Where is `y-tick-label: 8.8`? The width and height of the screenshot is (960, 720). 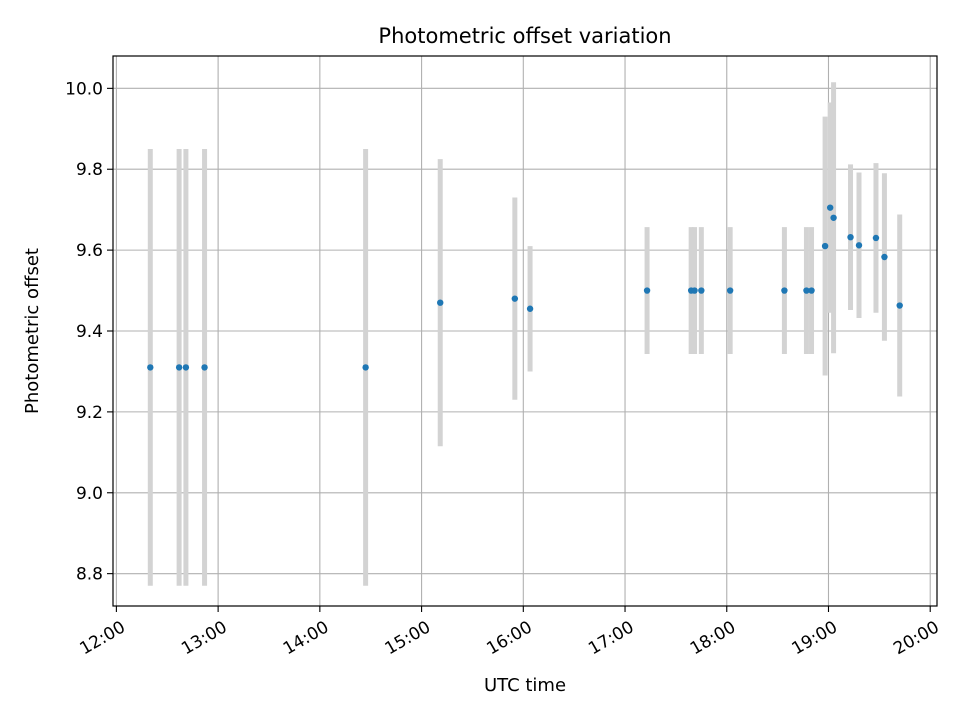
y-tick-label: 8.8 is located at coordinates (89, 575).